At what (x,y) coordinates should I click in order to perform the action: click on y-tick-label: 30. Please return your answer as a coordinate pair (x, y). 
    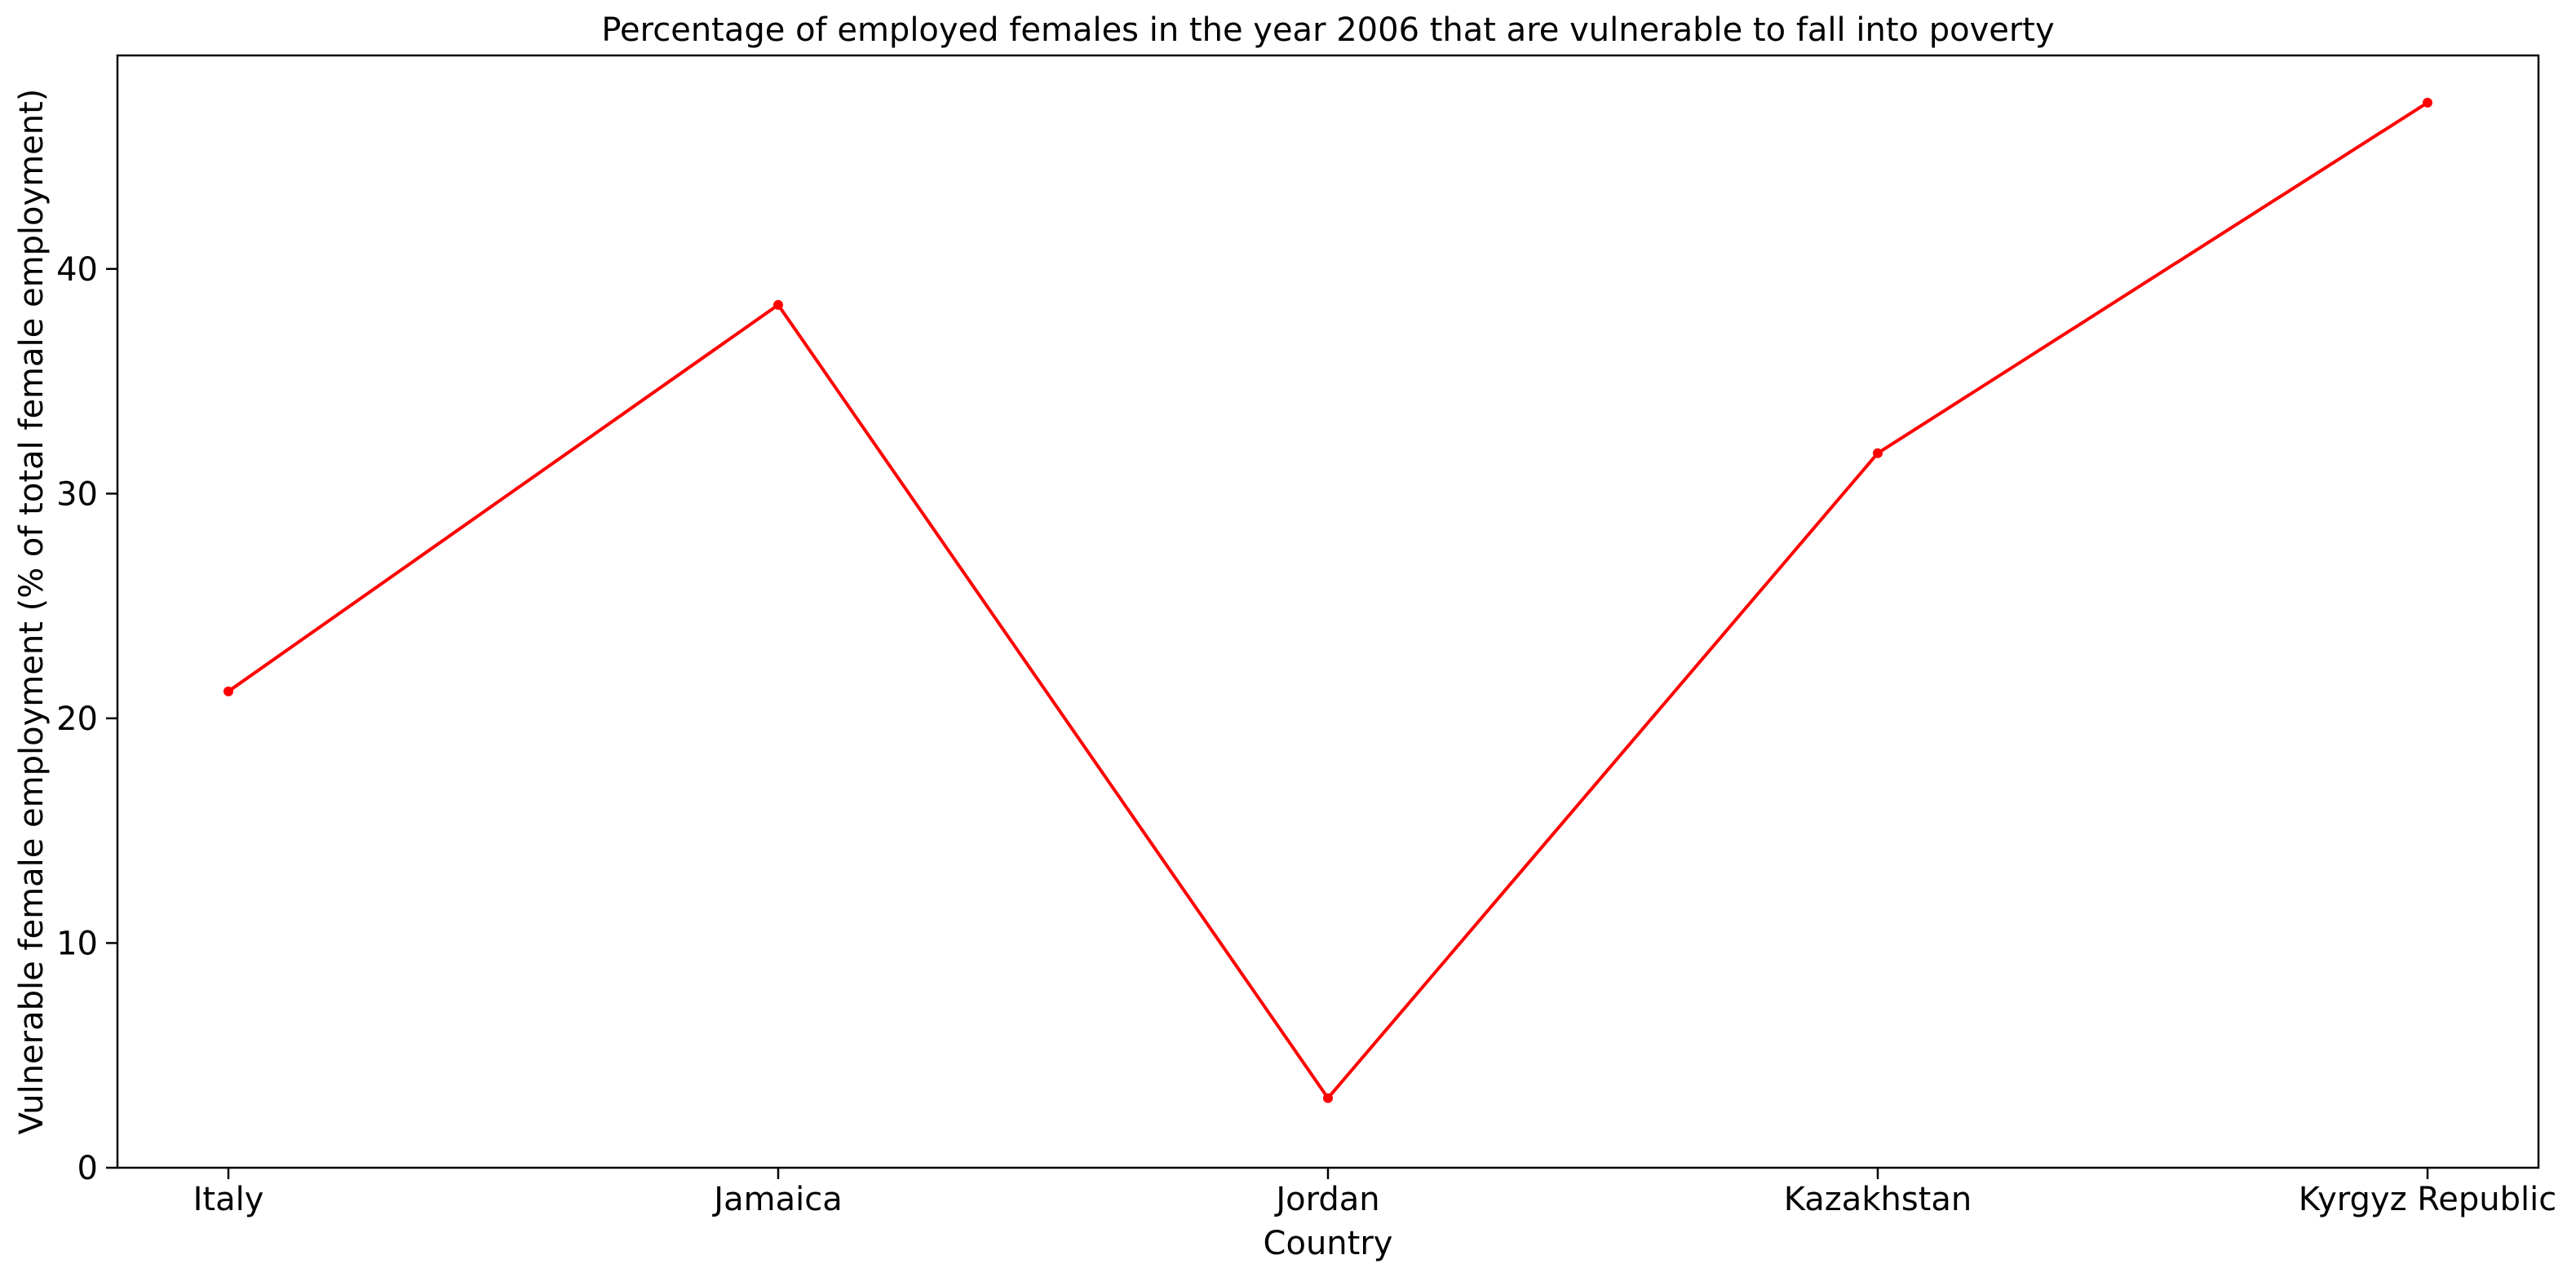
    Looking at the image, I should click on (77, 494).